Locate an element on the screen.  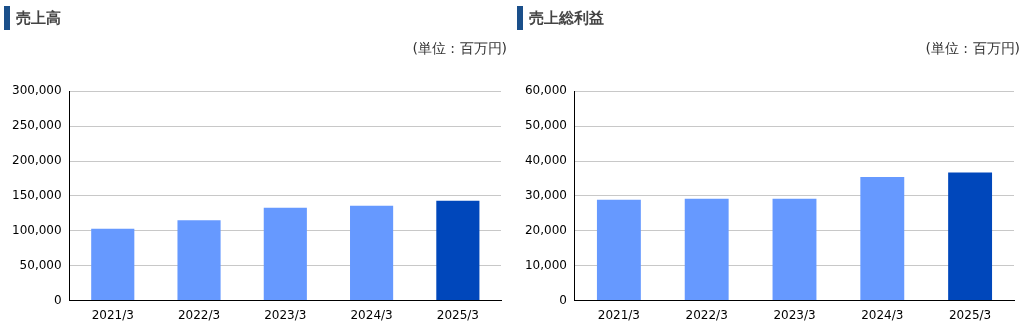
y-tick-label: 100,000 is located at coordinates (37, 229).